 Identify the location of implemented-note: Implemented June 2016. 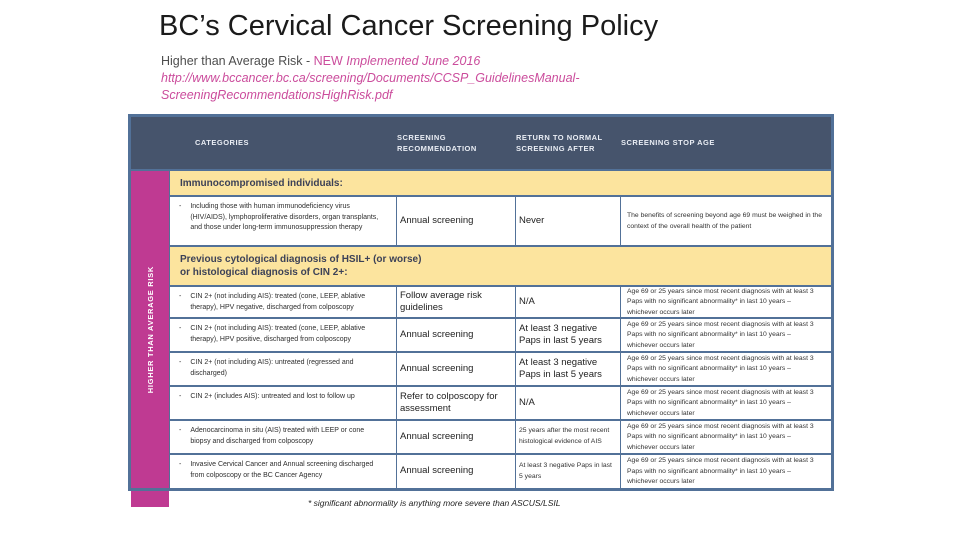
(411, 61).